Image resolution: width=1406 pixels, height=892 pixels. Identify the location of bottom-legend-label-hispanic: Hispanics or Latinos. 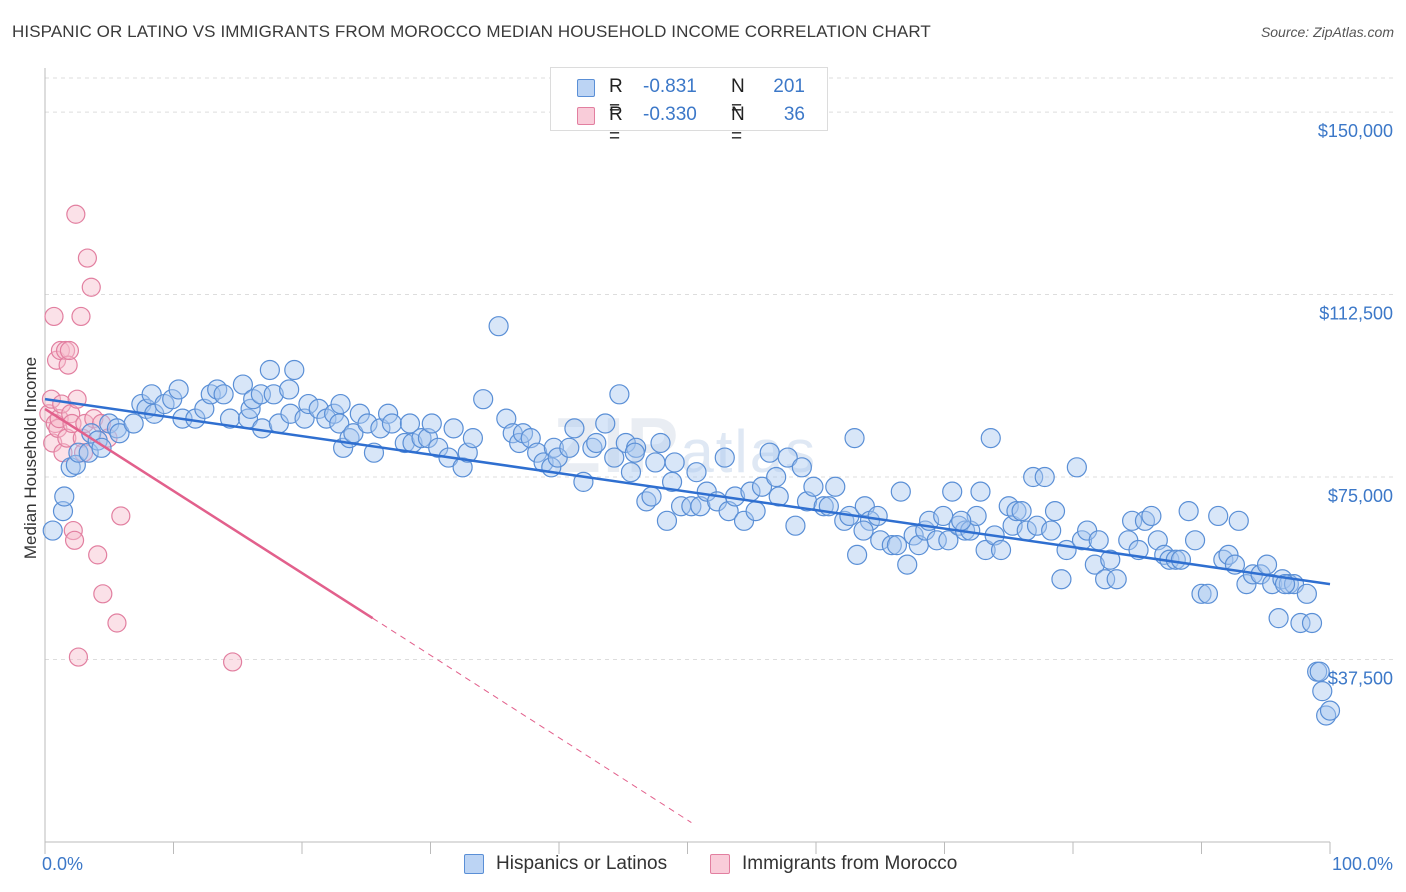
(582, 863).